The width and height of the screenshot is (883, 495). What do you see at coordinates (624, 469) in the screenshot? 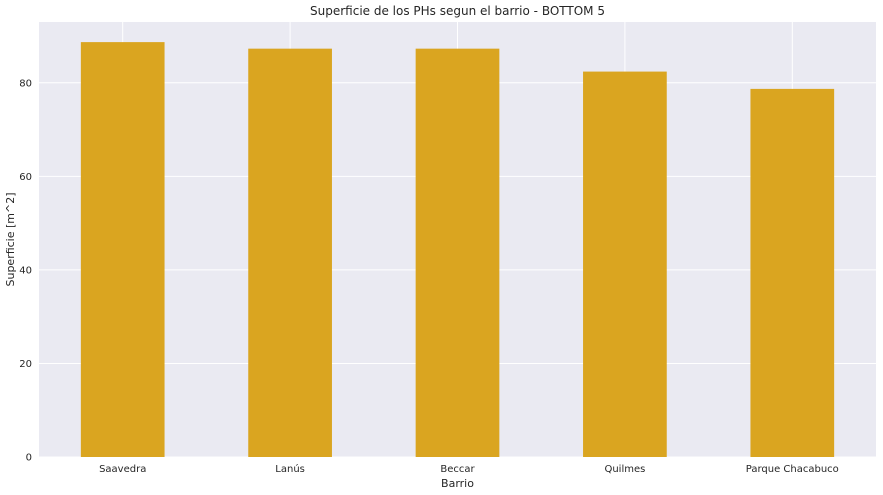
I see `x-tick-label: Quilmes` at bounding box center [624, 469].